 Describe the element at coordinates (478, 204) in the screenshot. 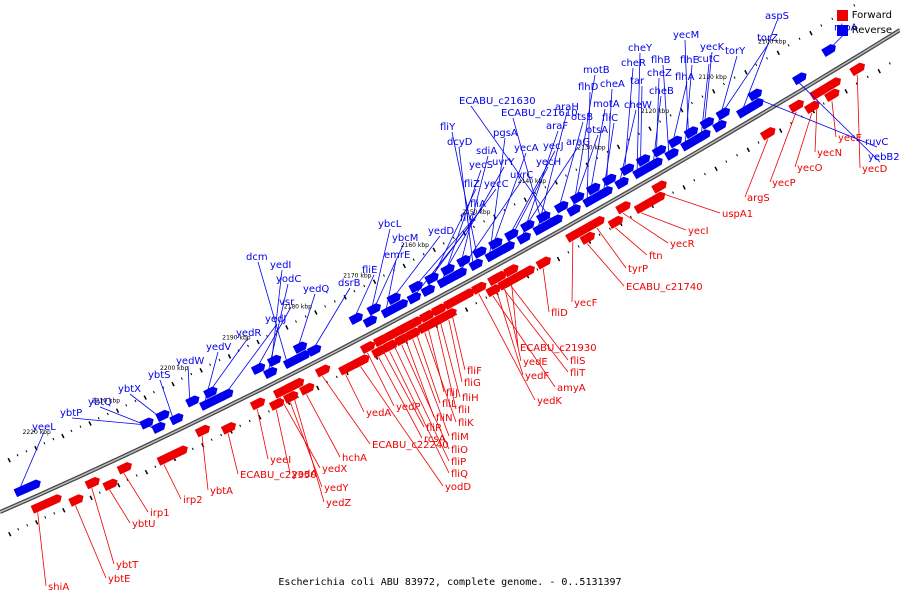

I see `reverse-gene-label: fliA` at that location.